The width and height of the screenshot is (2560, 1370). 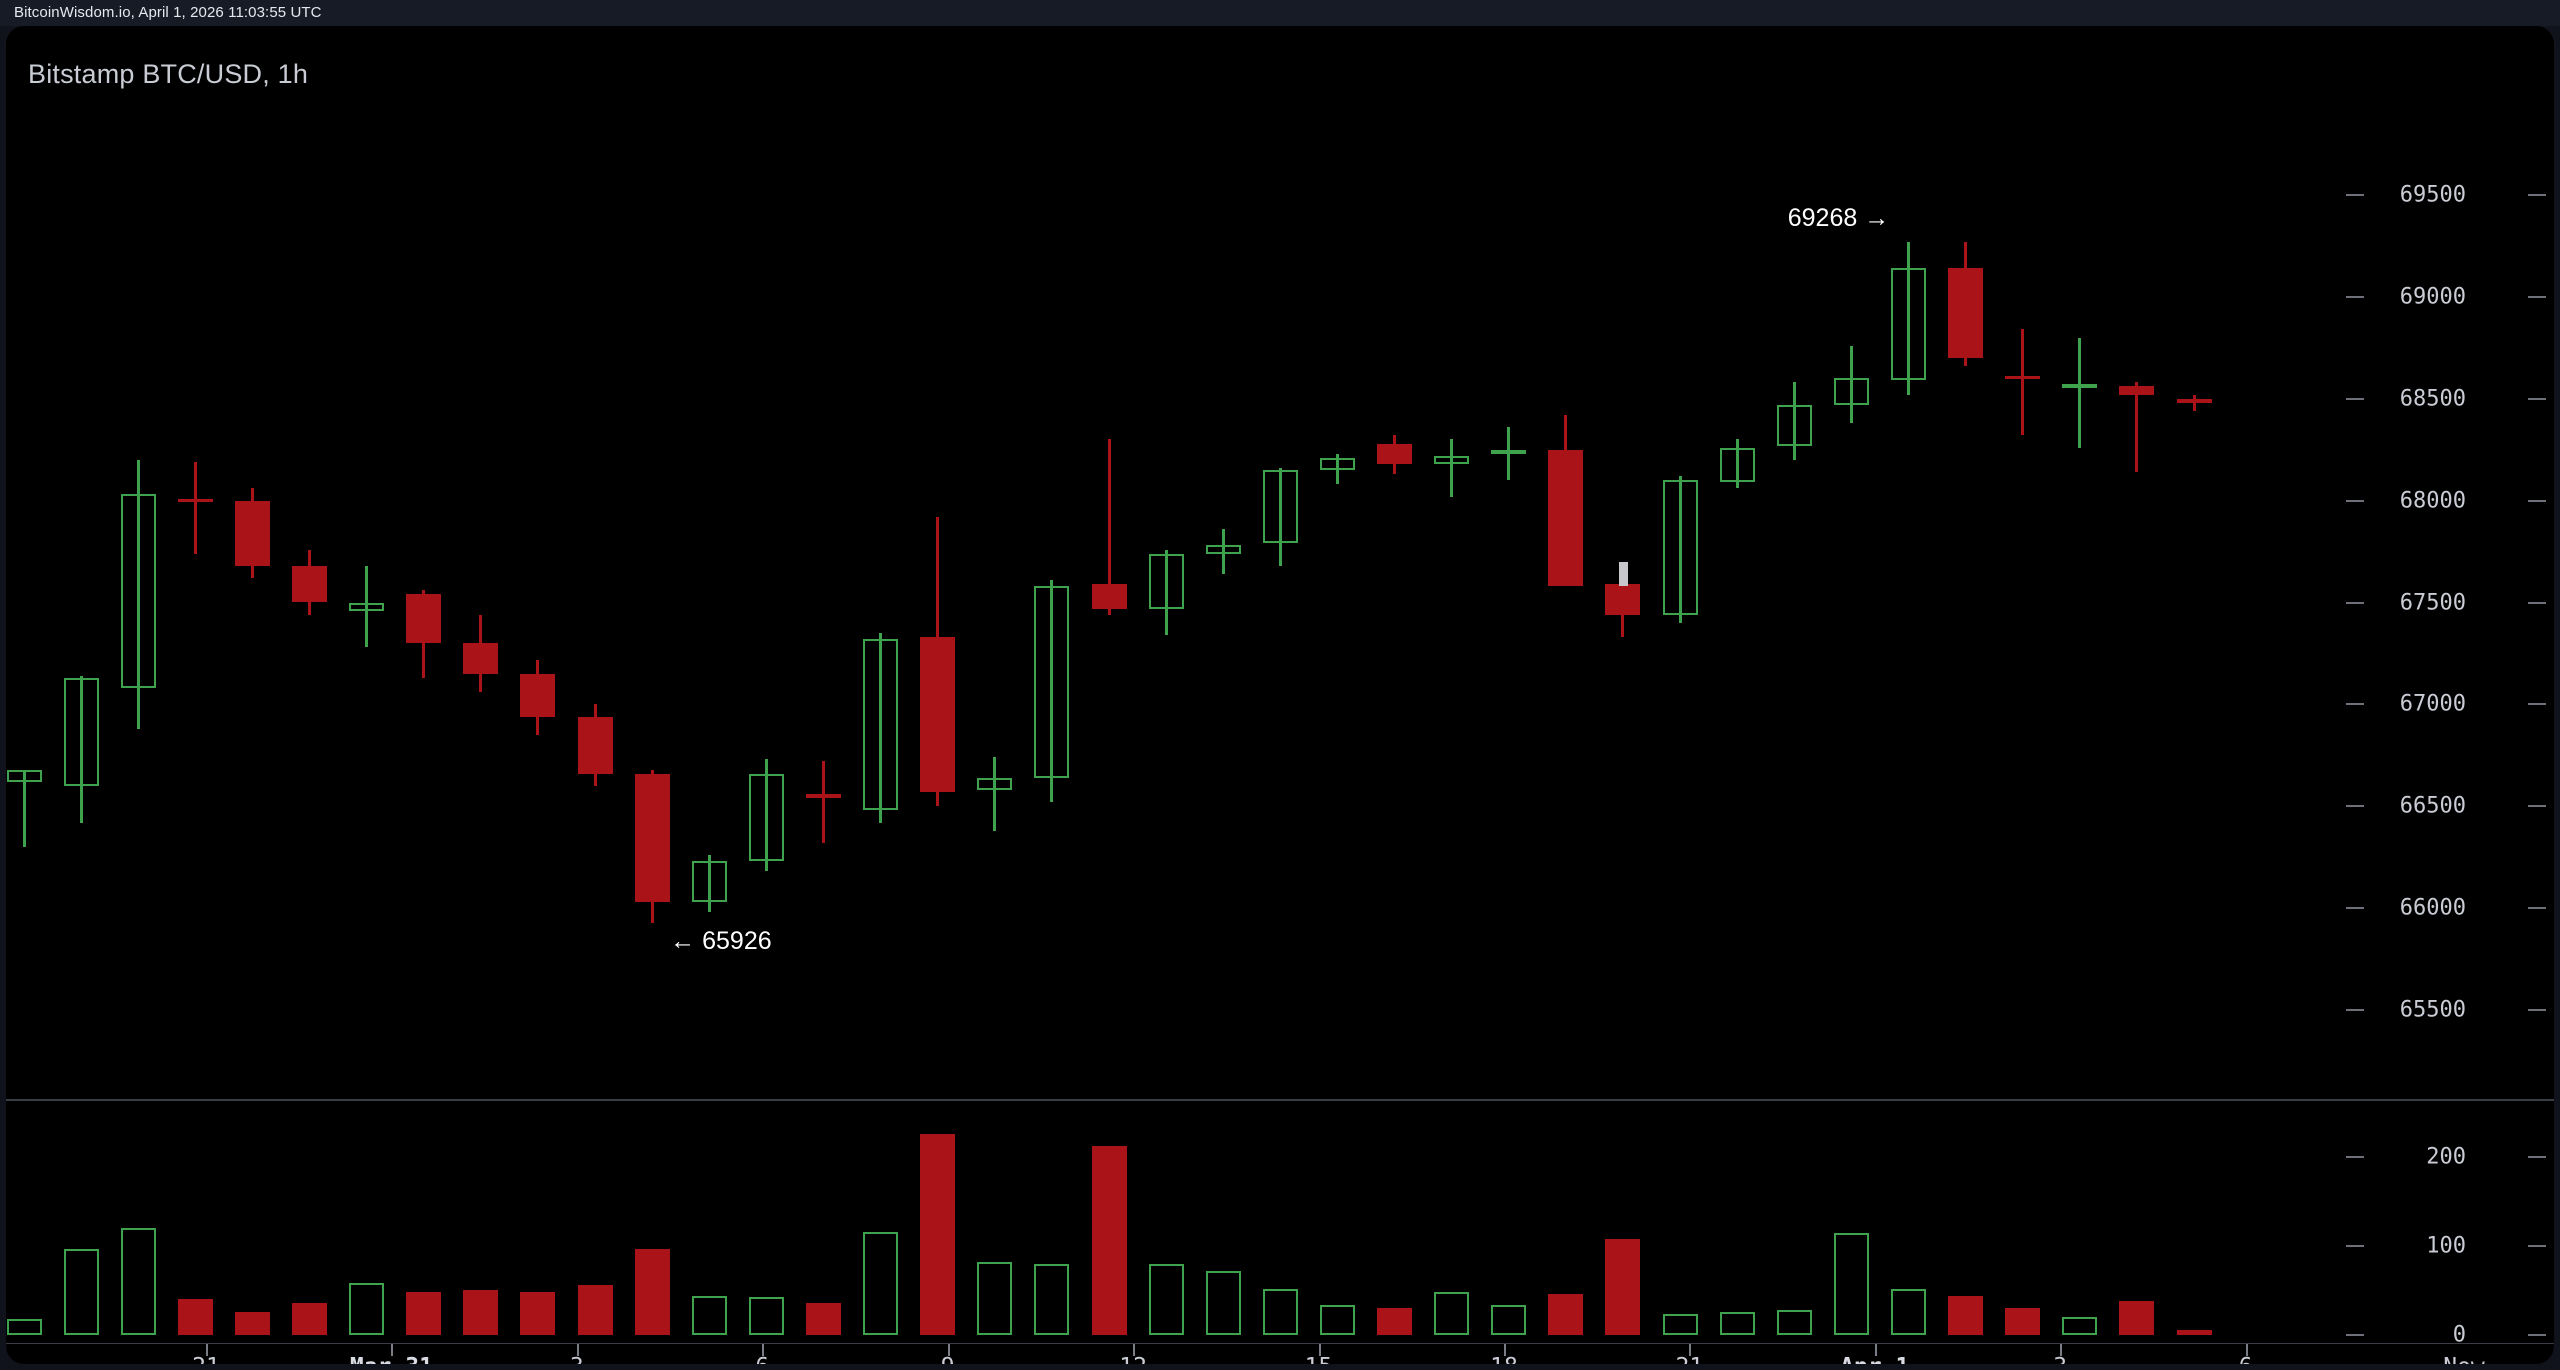 What do you see at coordinates (1280, 1354) in the screenshot?
I see `time-axis: 21 Mar 31 3 6 9 12 15 18 21 Apr 1 3 6 Now` at bounding box center [1280, 1354].